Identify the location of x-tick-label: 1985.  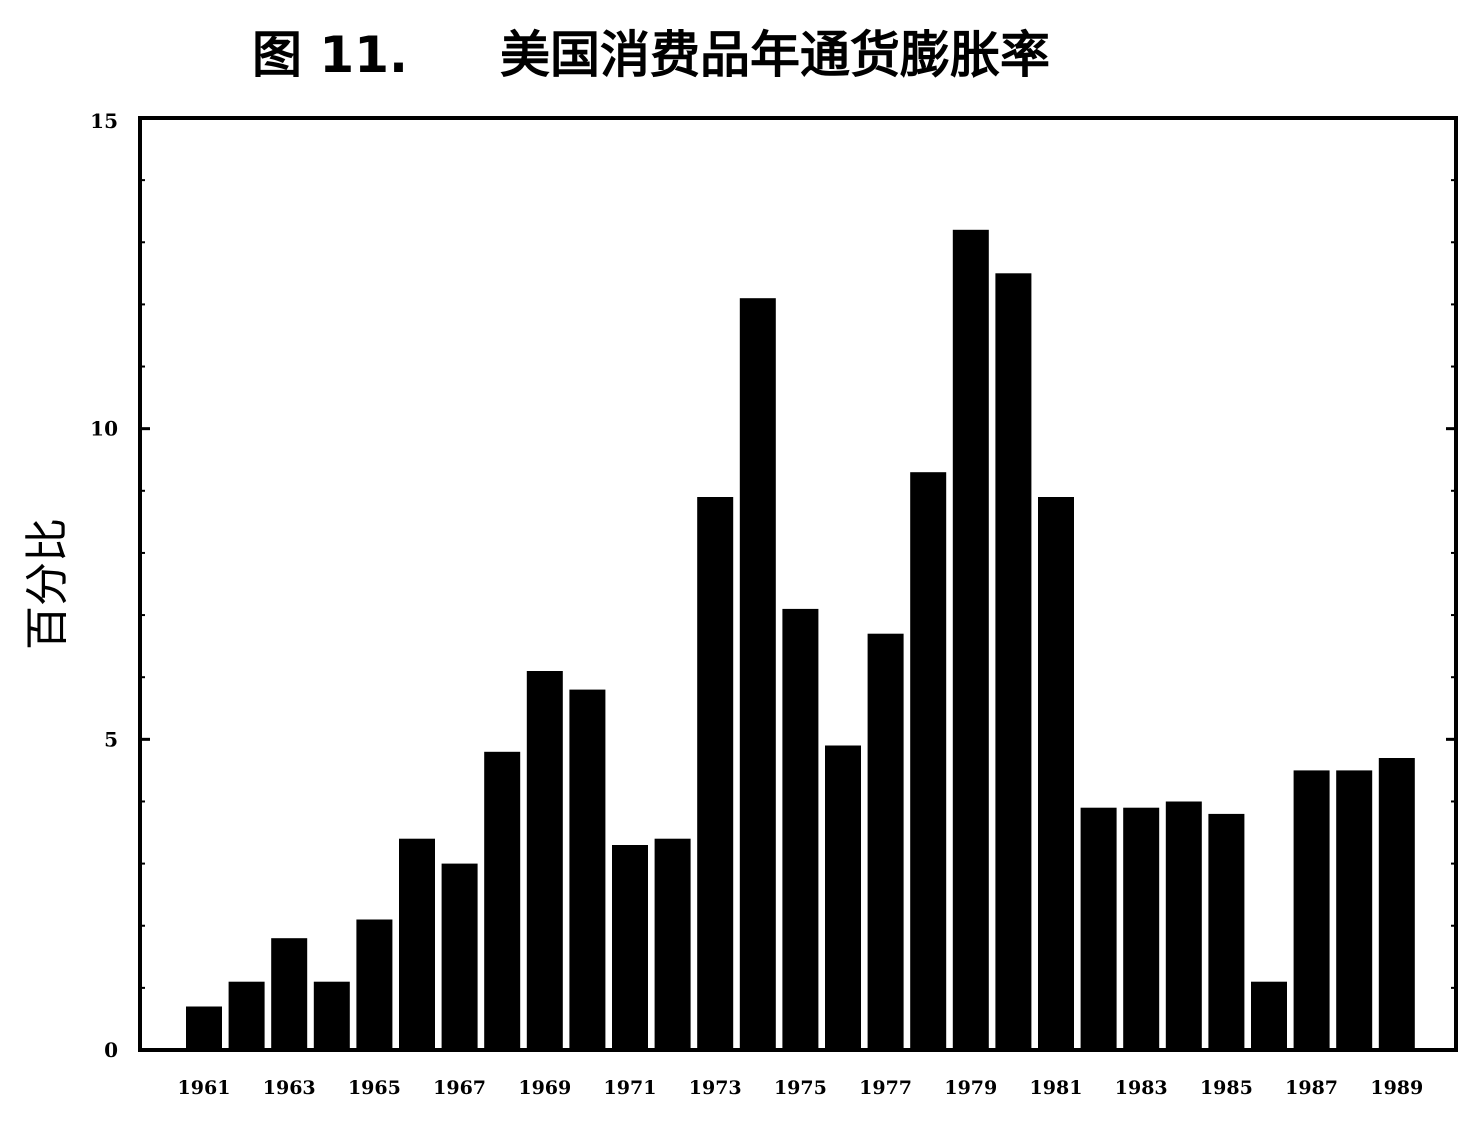
(1226, 1088).